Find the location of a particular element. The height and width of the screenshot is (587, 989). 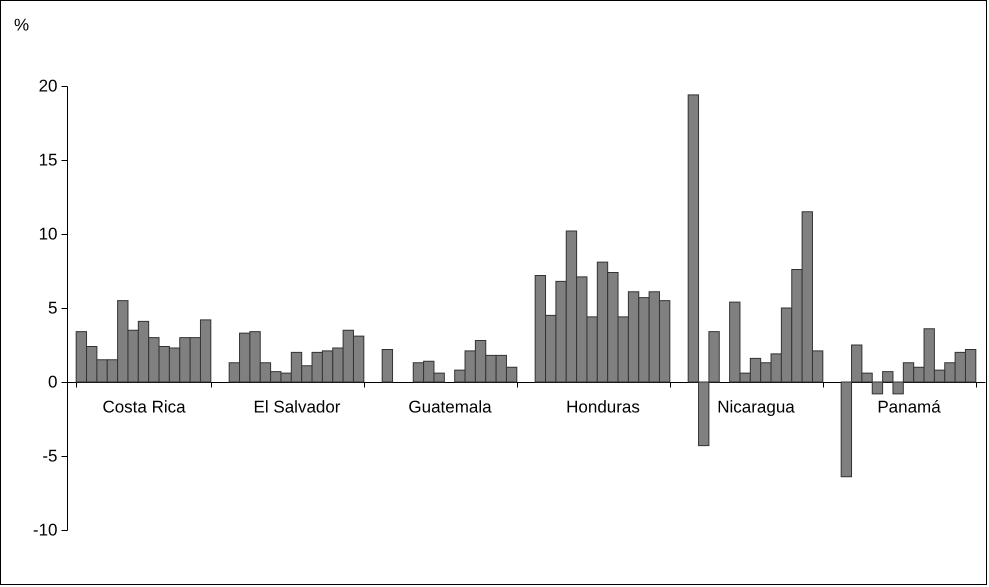

x-tick-label: Honduras is located at coordinates (603, 407).